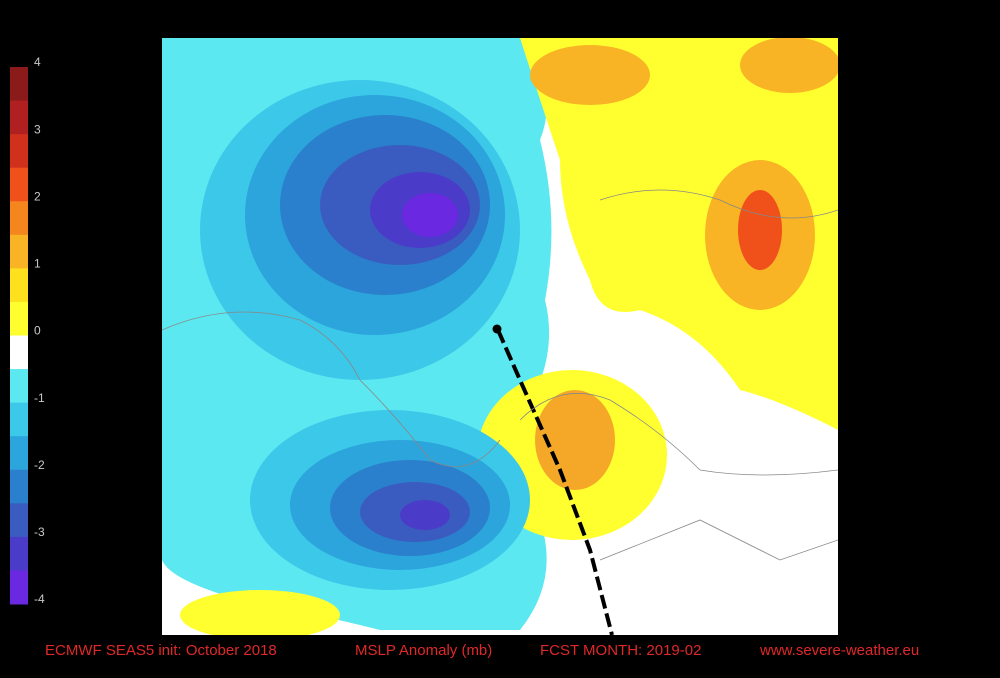 The image size is (1000, 678). What do you see at coordinates (423, 650) in the screenshot?
I see `footer-variable: MSLP Anomaly (mb)` at bounding box center [423, 650].